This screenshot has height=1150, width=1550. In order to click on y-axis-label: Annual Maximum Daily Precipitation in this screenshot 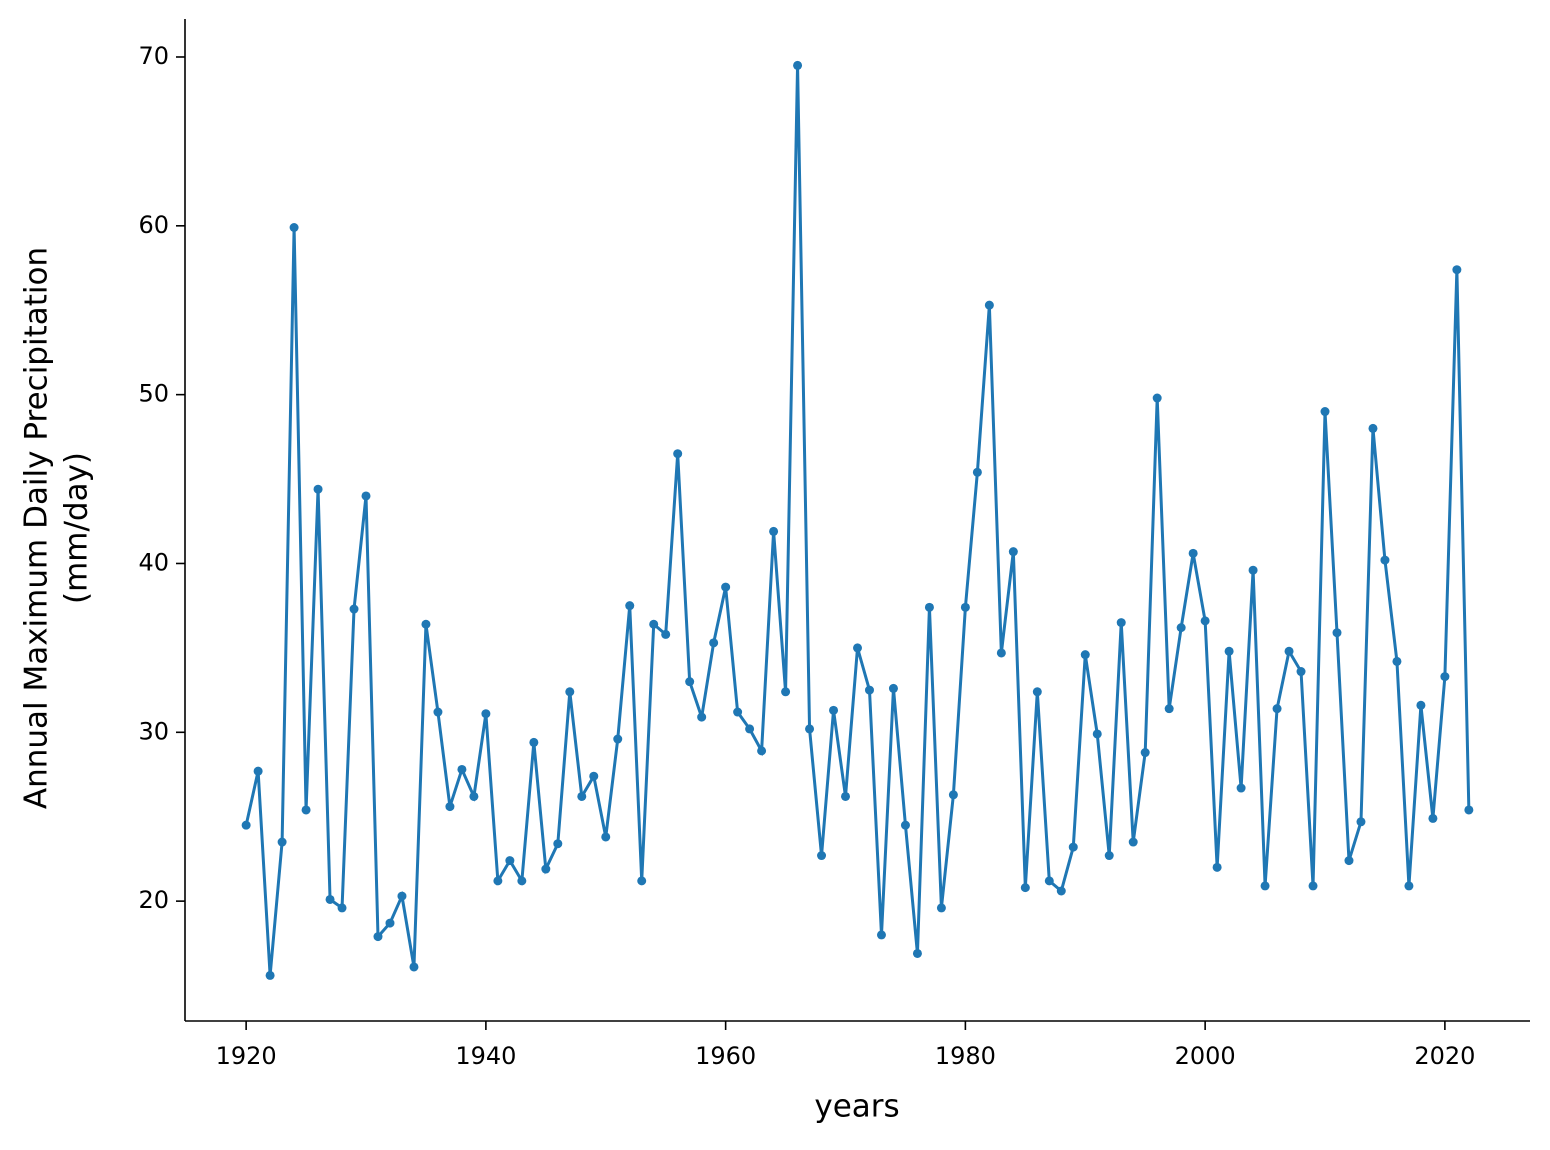, I will do `click(37, 528)`.